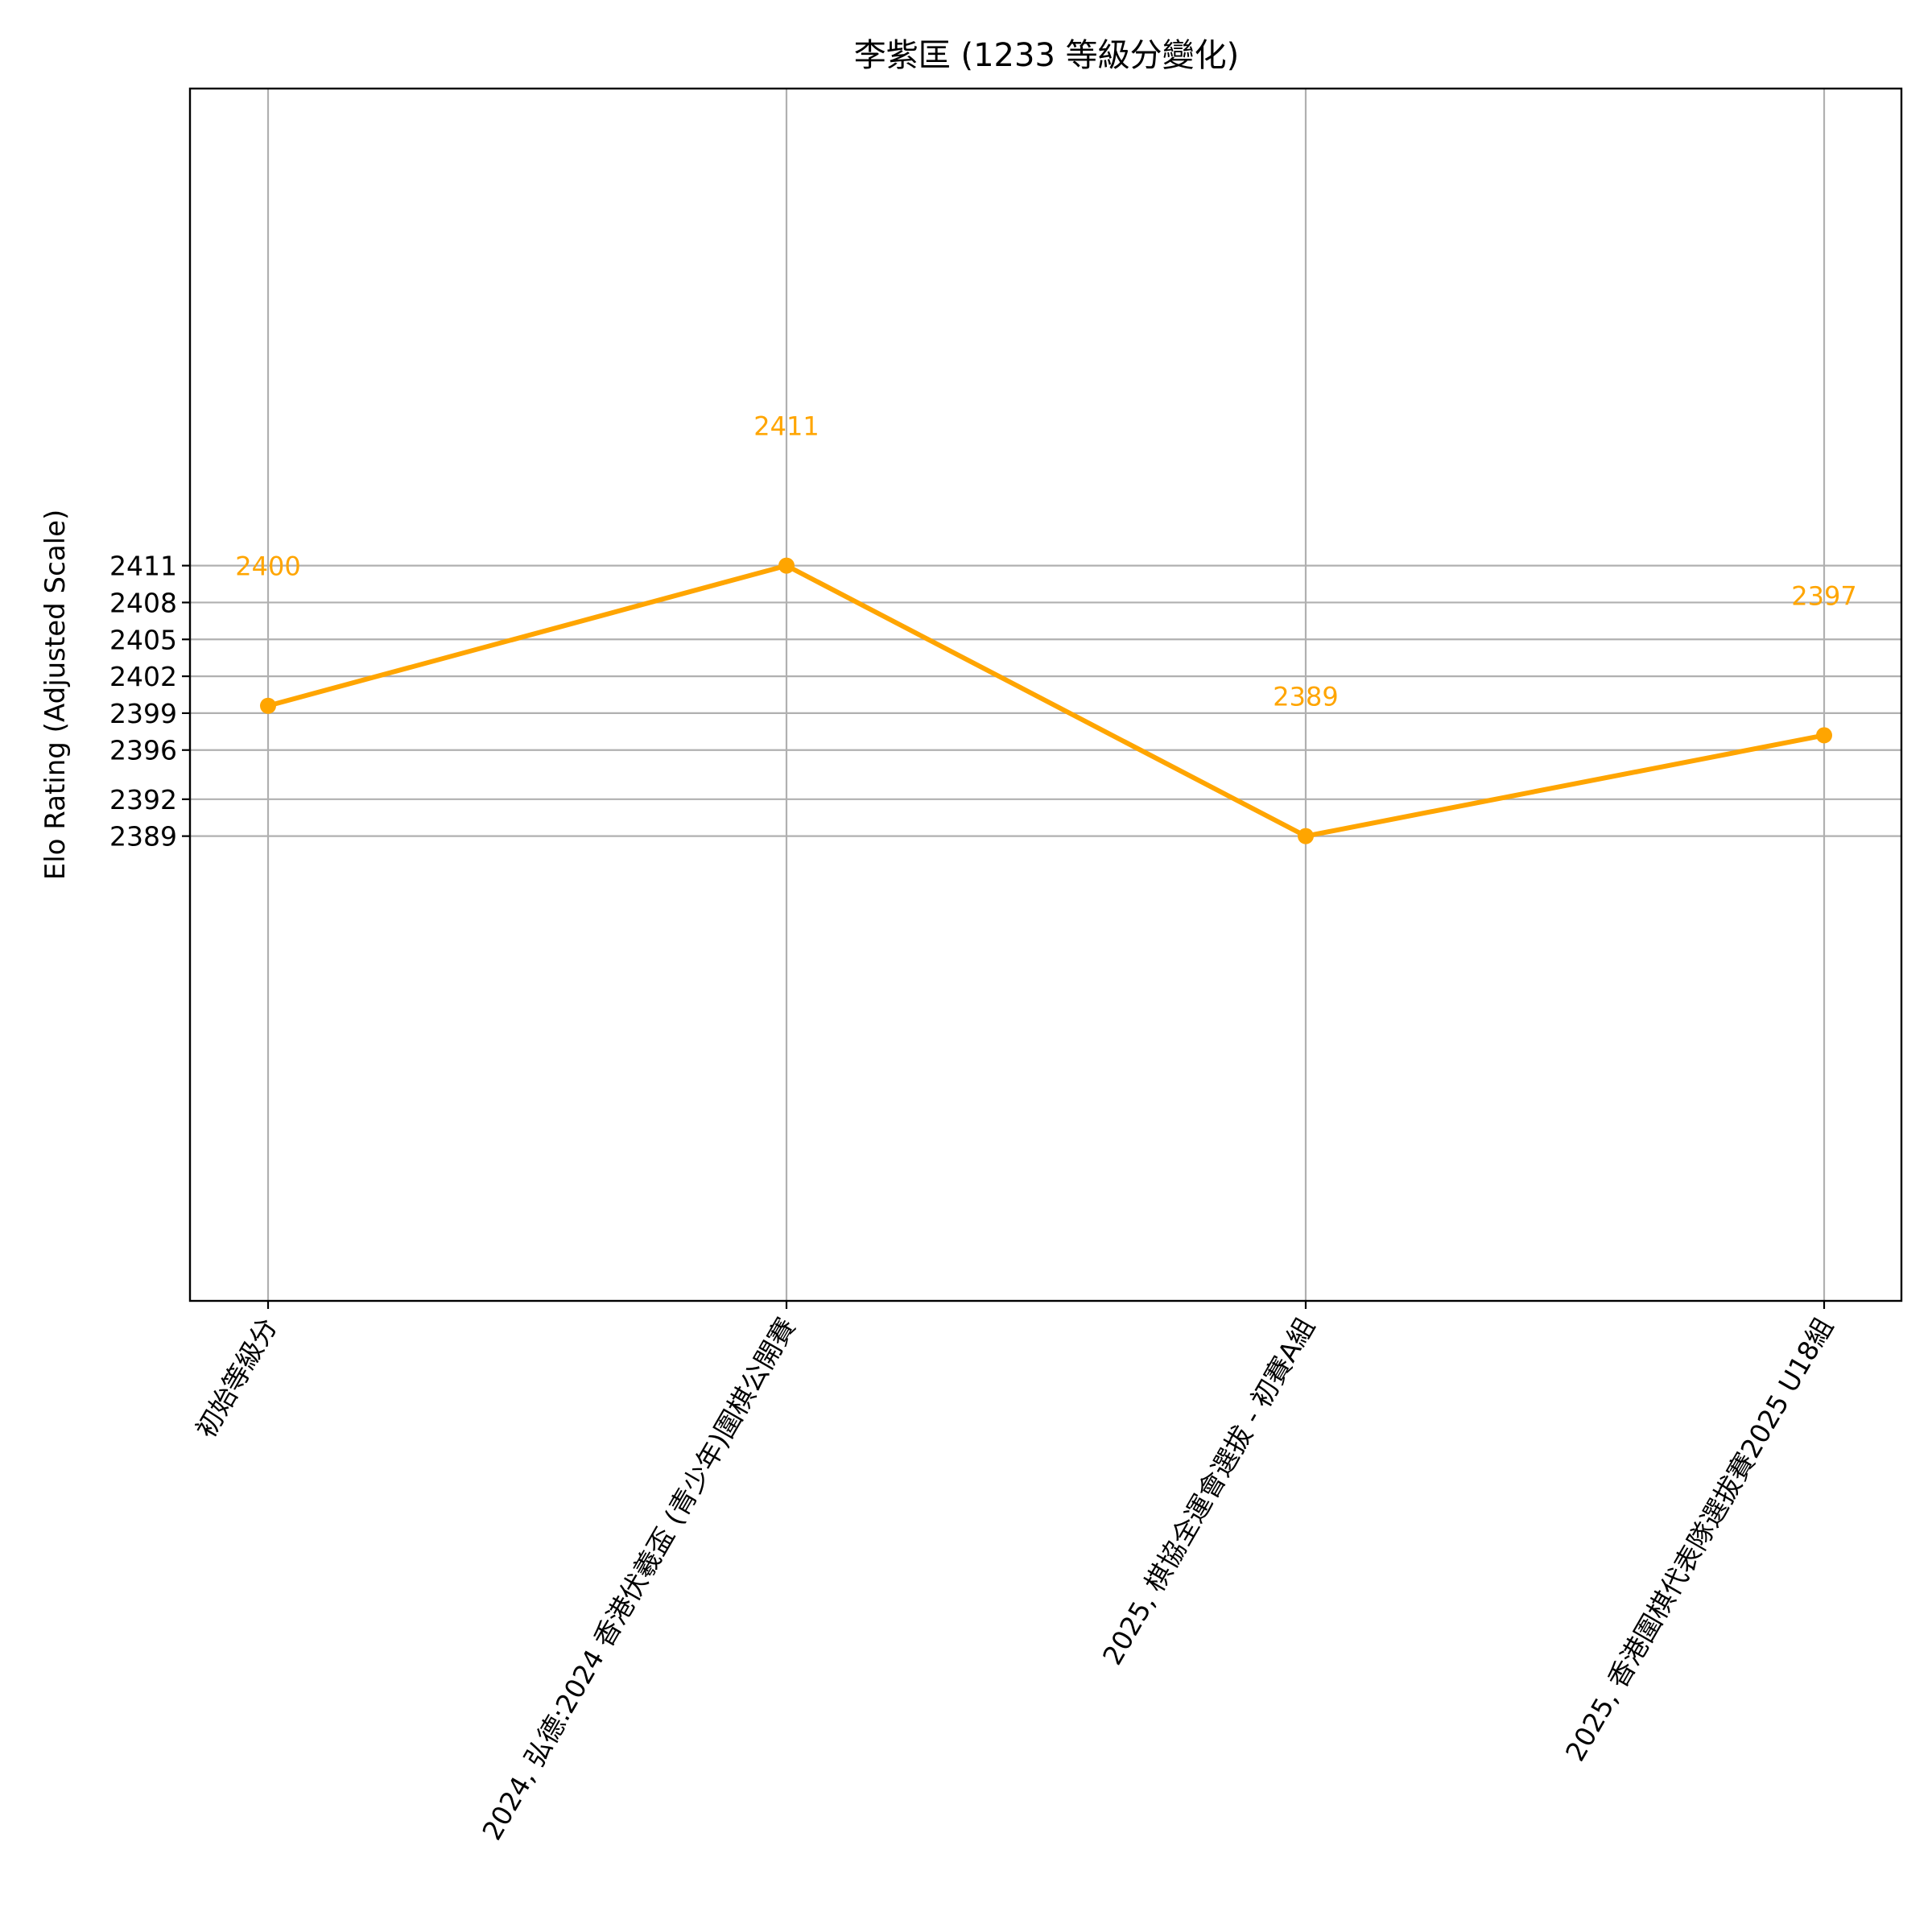  What do you see at coordinates (786, 426) in the screenshot?
I see `data-label: 2411` at bounding box center [786, 426].